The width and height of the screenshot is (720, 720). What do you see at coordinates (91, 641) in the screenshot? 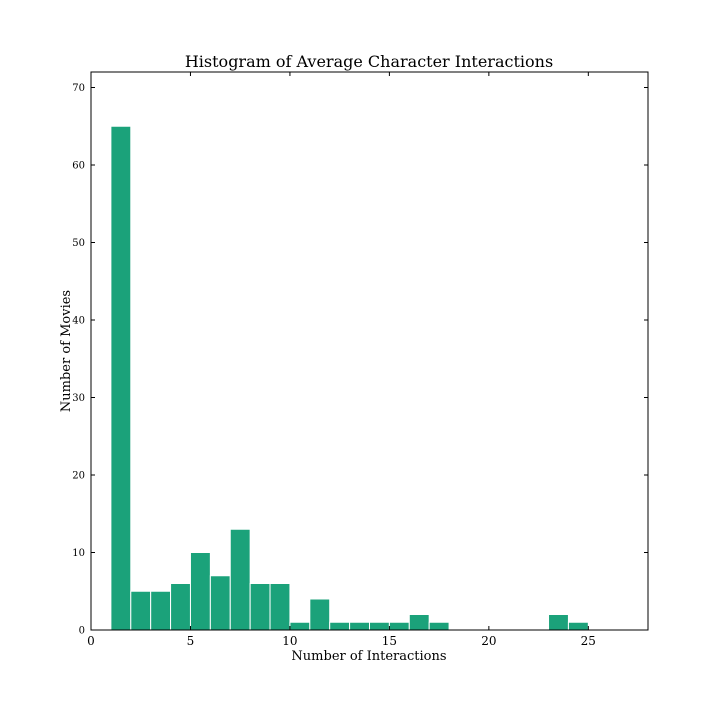
I see `x-tick-label: 0` at bounding box center [91, 641].